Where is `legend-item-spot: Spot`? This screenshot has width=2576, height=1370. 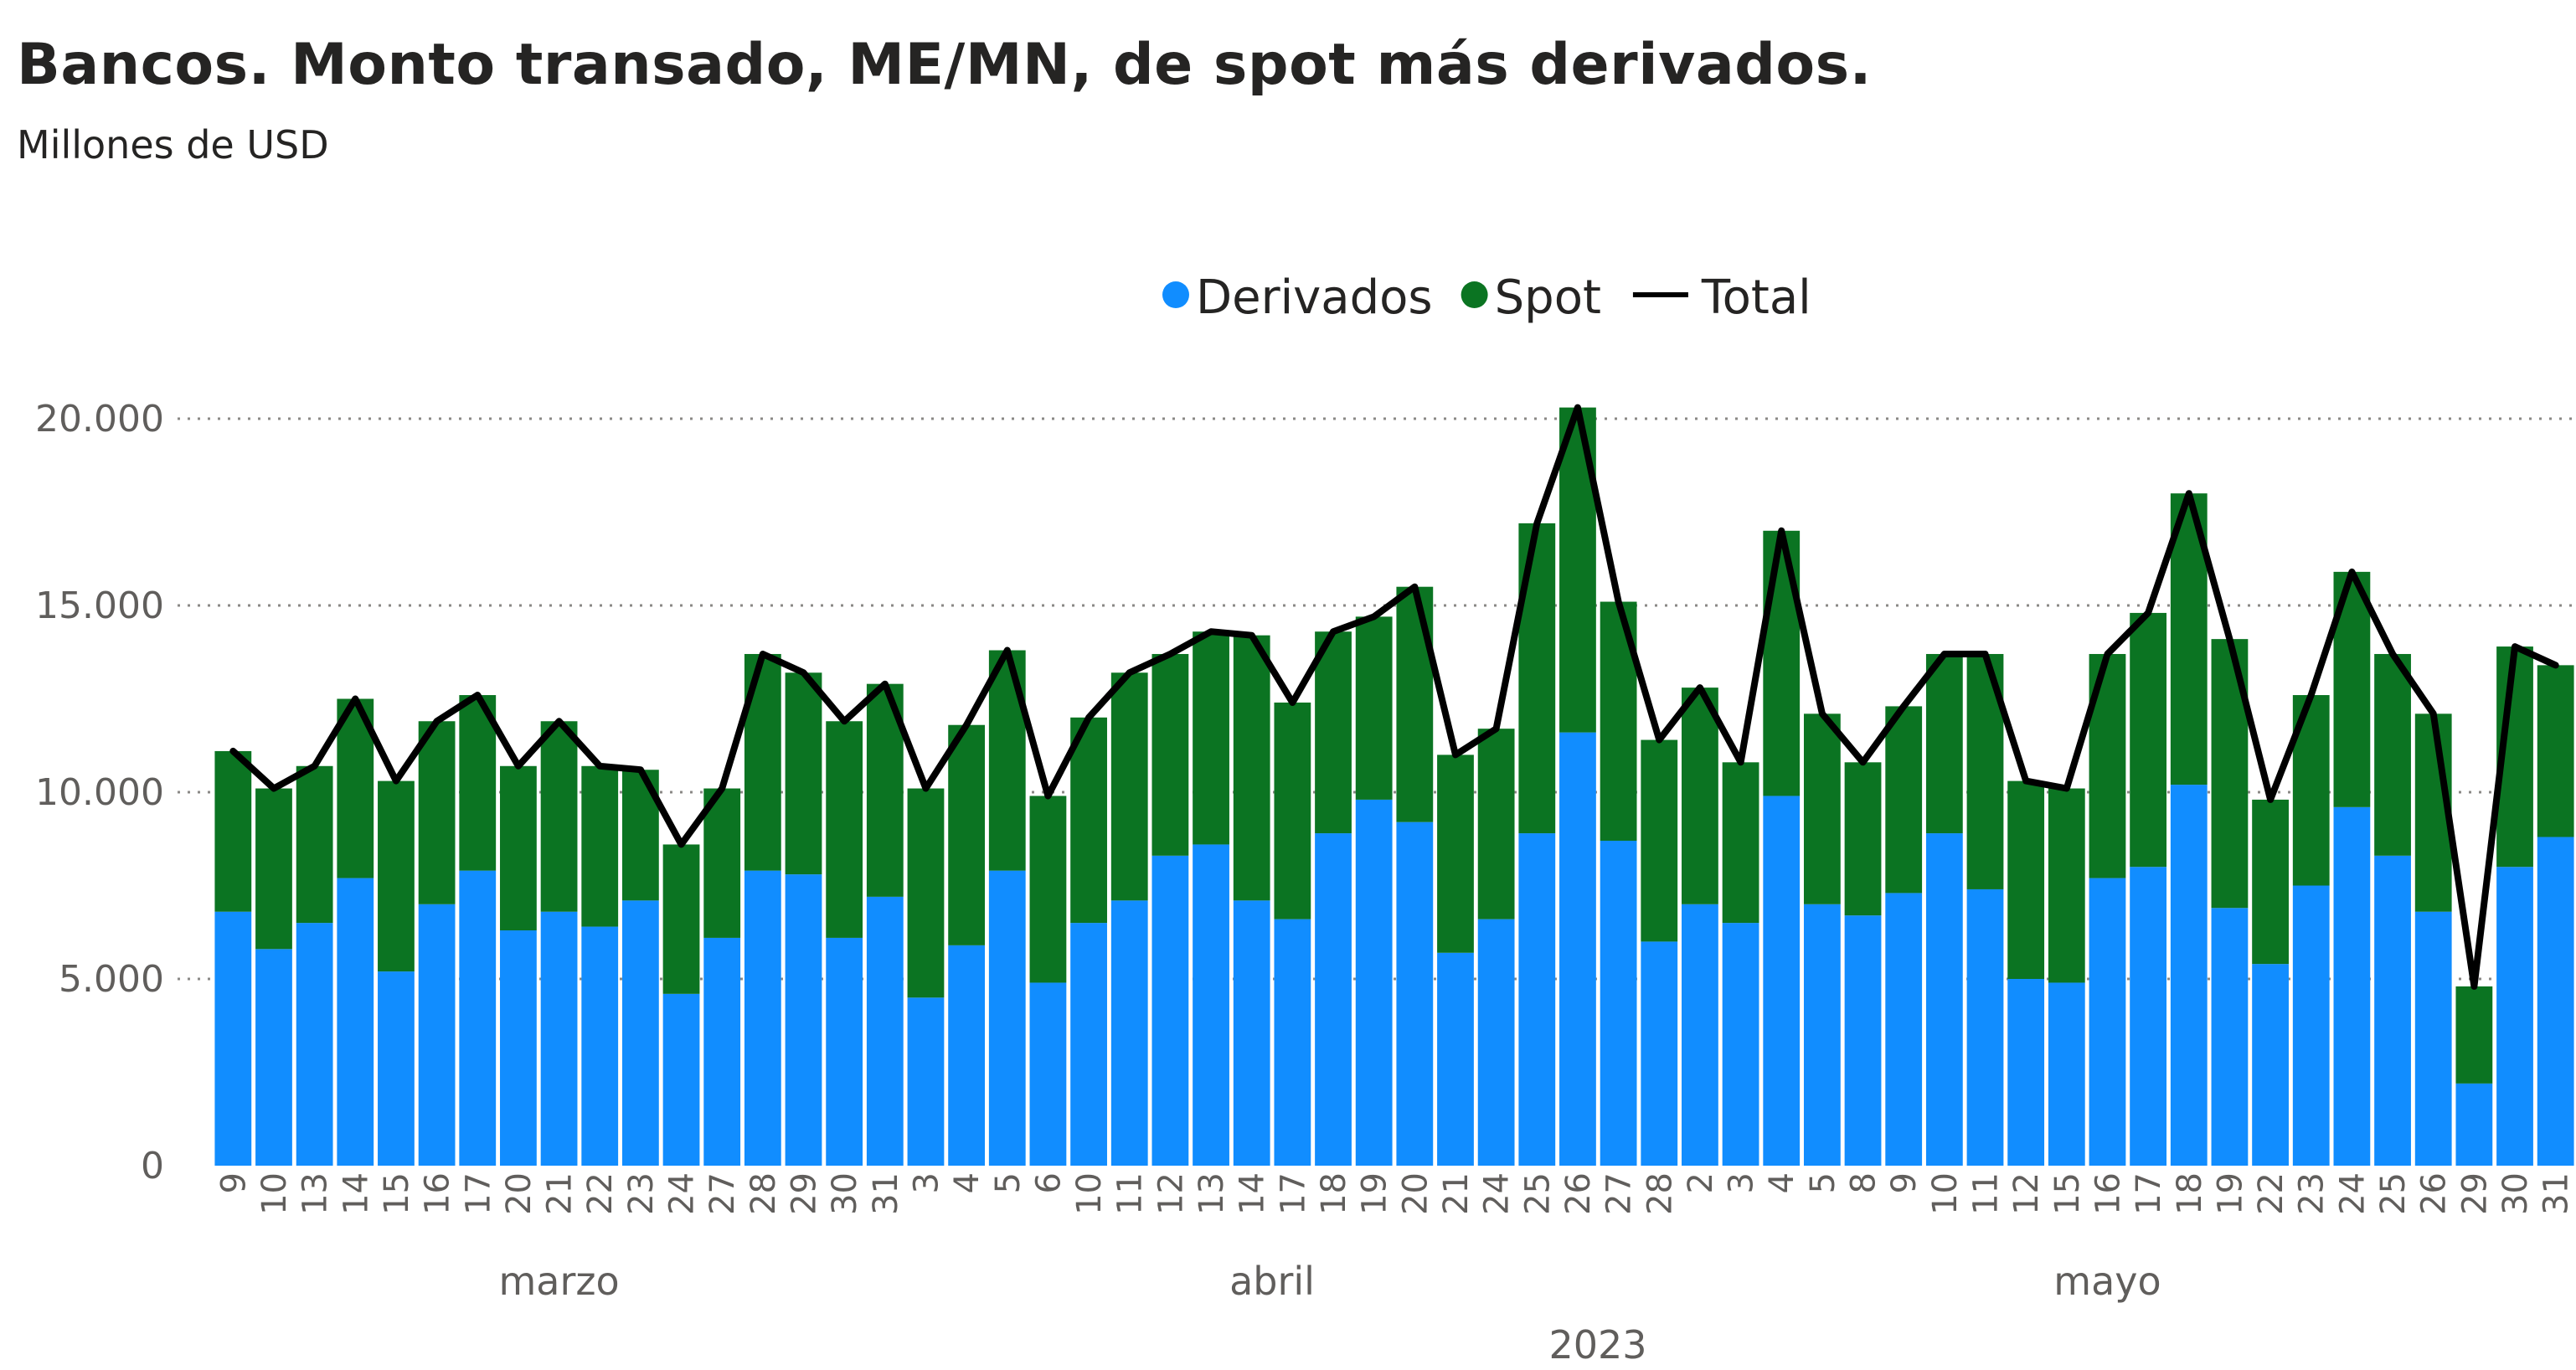
legend-item-spot: Spot is located at coordinates (1531, 297).